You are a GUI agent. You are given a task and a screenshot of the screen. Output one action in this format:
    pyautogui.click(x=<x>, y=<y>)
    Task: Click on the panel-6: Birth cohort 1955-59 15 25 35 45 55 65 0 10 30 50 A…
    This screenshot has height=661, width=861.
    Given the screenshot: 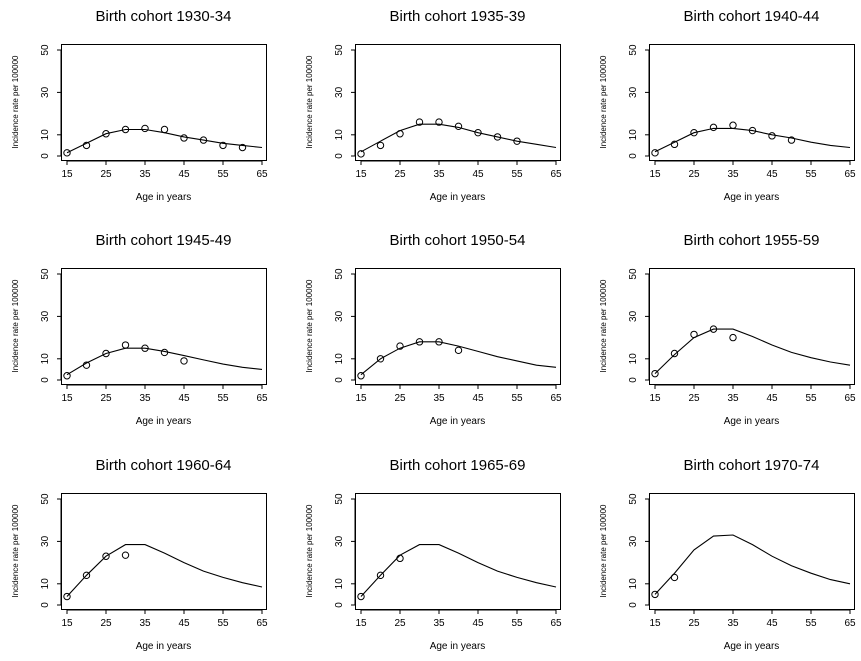 What is the action you would take?
    pyautogui.click(x=727, y=329)
    